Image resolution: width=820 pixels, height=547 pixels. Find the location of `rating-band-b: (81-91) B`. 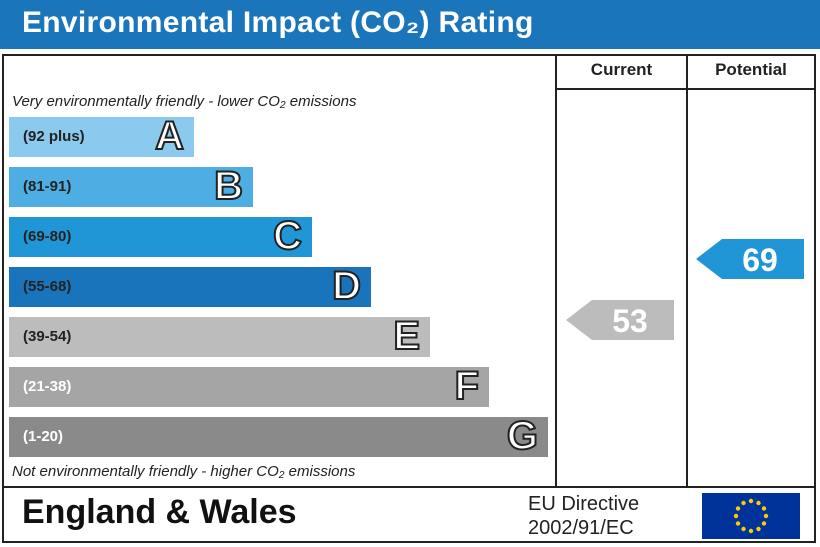

rating-band-b: (81-91) B is located at coordinates (131, 186).